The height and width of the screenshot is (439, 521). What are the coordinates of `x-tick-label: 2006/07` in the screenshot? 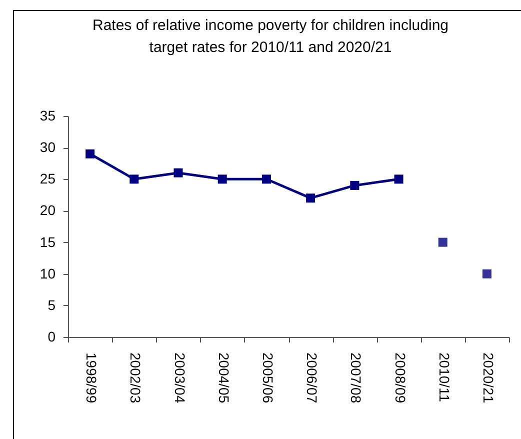 It's located at (312, 378).